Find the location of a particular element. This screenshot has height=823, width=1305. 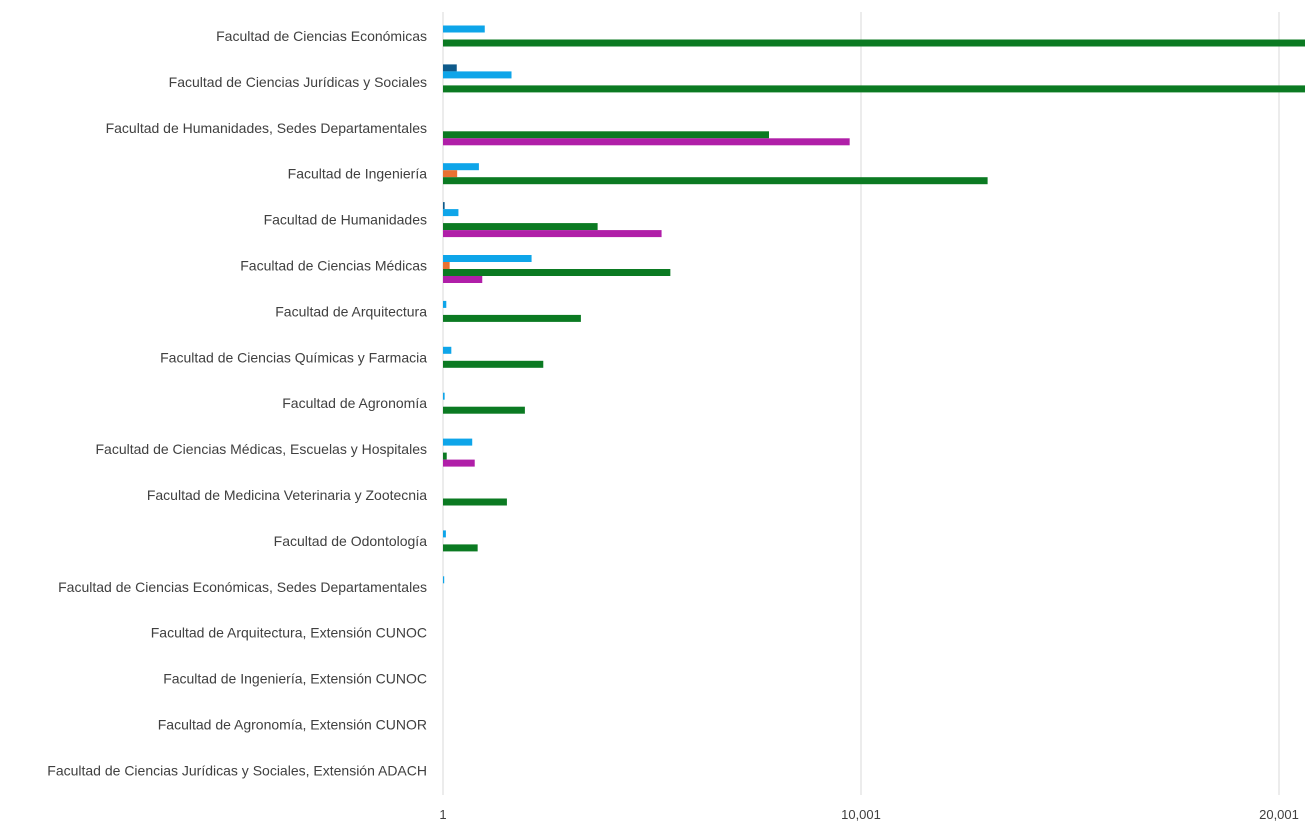

category-label: Facultad de Ciencias Químicas y Farmacia is located at coordinates (293, 357).